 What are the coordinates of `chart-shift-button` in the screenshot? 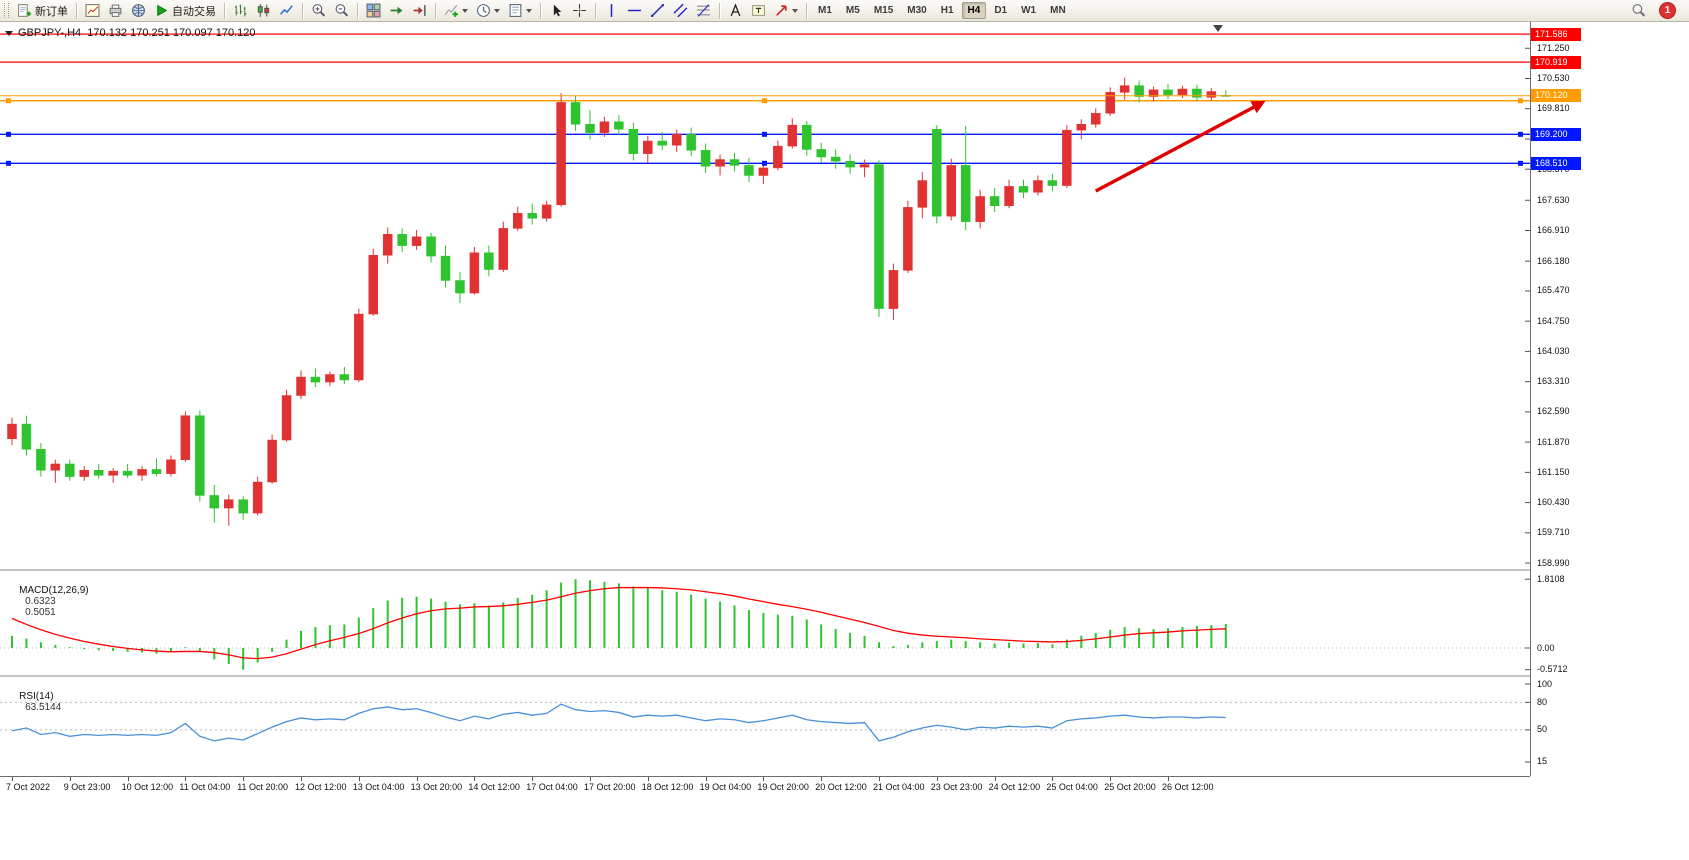 It's located at (419, 11).